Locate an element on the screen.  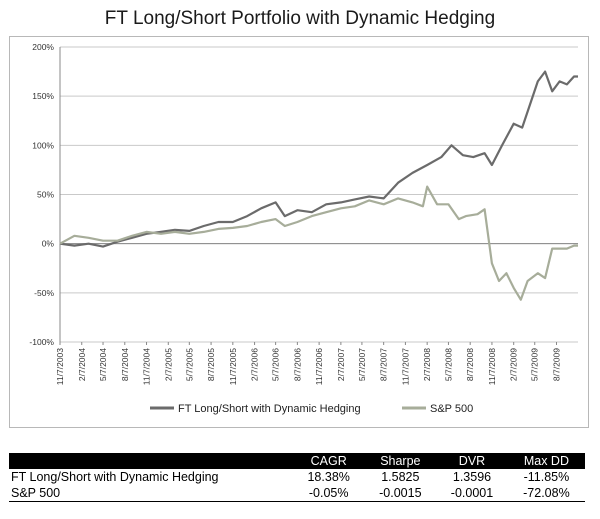
x-tick-label: 2/7/2006 is located at coordinates (255, 364).